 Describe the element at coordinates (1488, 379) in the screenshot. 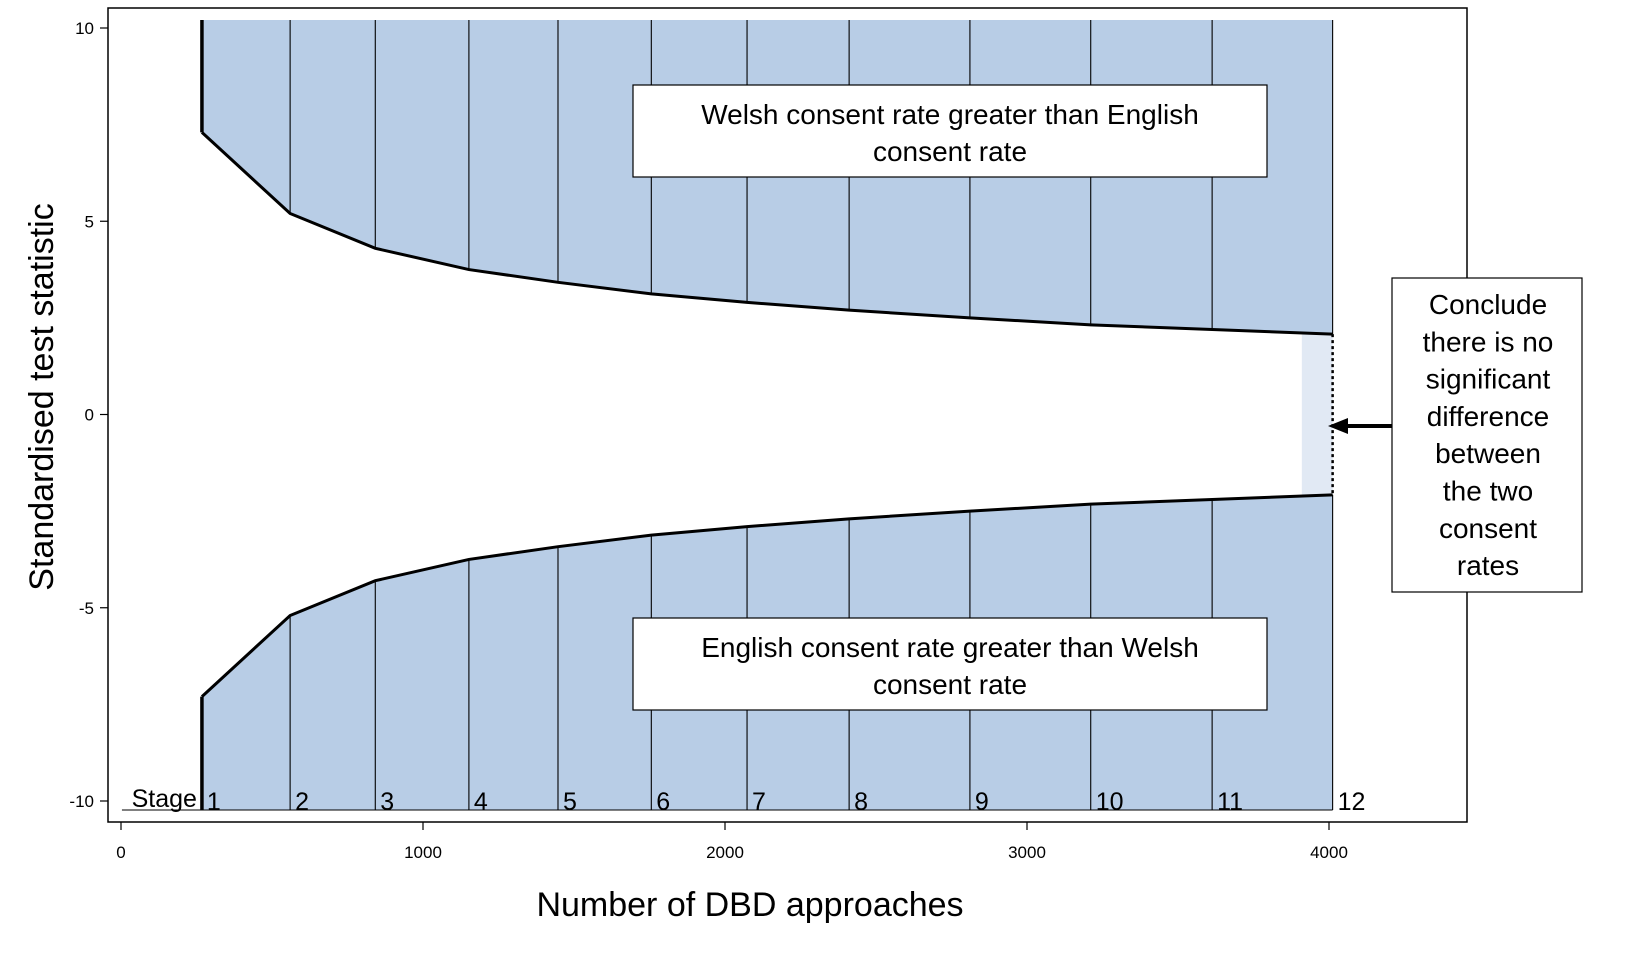

I see `conclusion-line: significant` at that location.